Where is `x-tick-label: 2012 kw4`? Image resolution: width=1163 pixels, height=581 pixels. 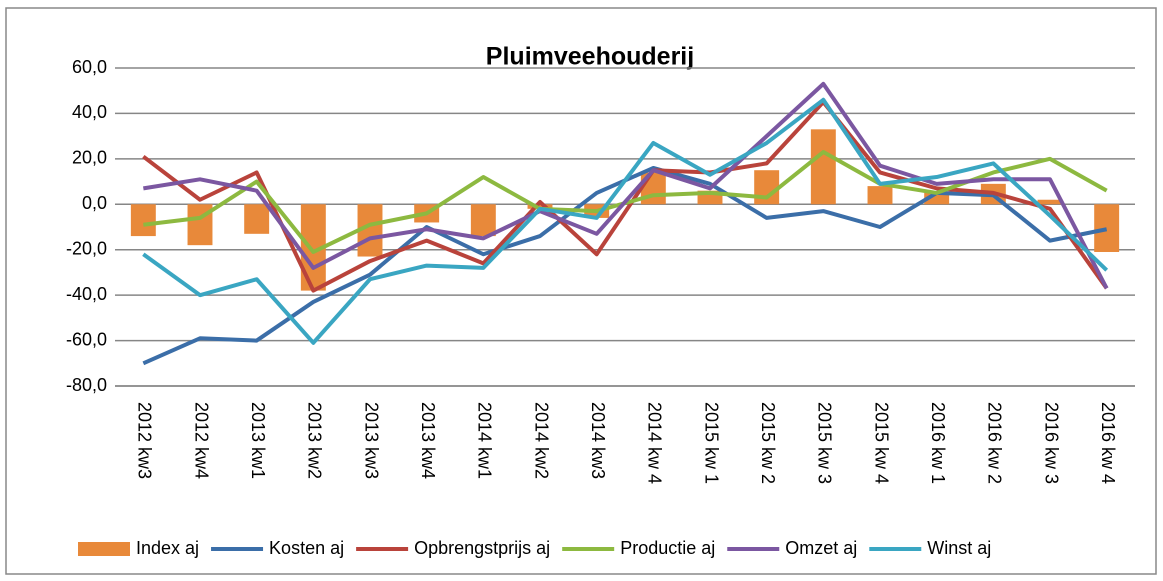 x-tick-label: 2012 kw4 is located at coordinates (201, 440).